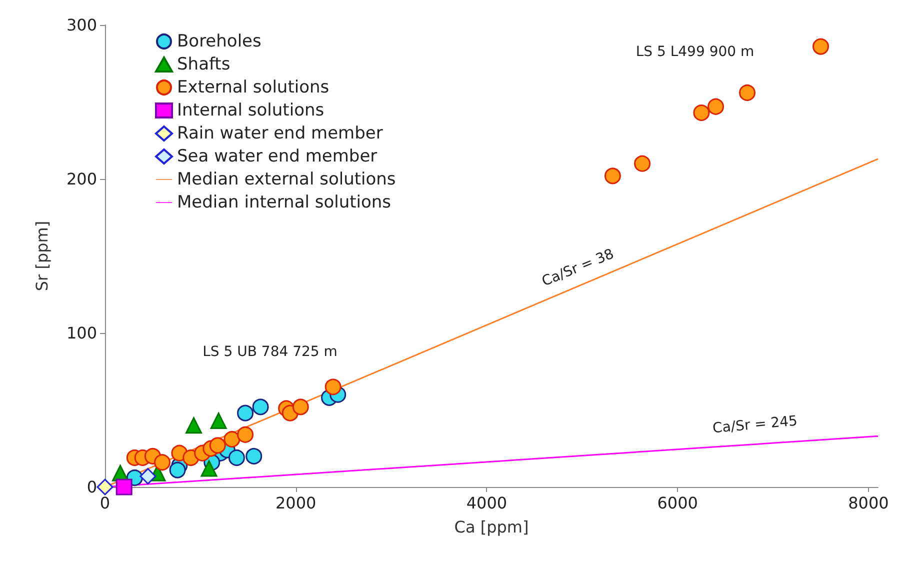  Describe the element at coordinates (81, 179) in the screenshot. I see `y-tick-label: 200` at that location.